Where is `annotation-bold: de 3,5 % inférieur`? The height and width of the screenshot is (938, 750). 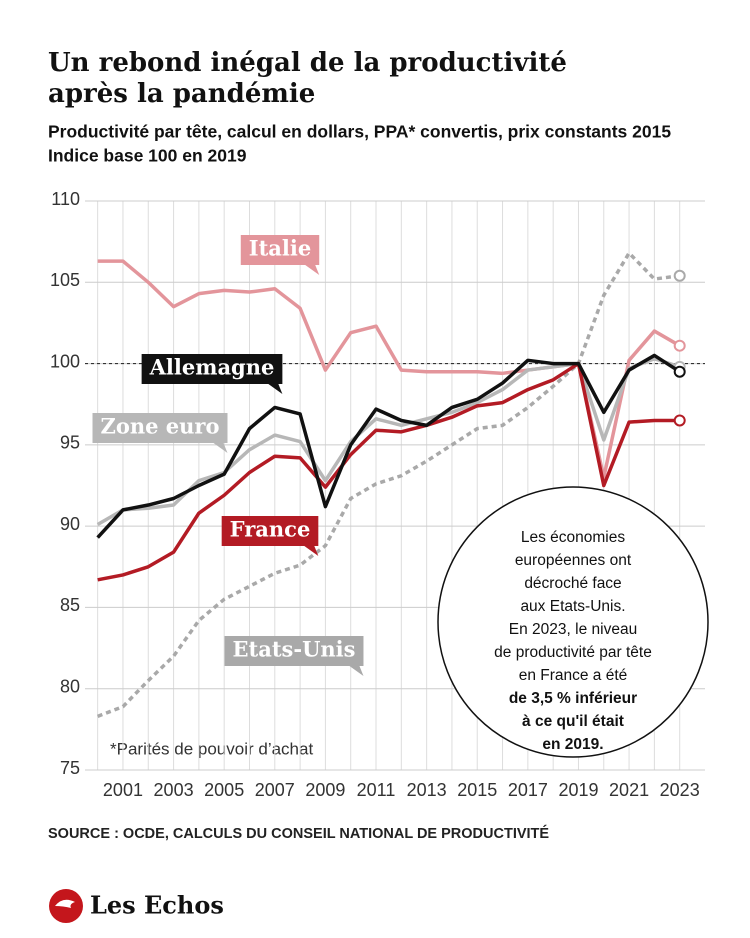 annotation-bold: de 3,5 % inférieur is located at coordinates (573, 698).